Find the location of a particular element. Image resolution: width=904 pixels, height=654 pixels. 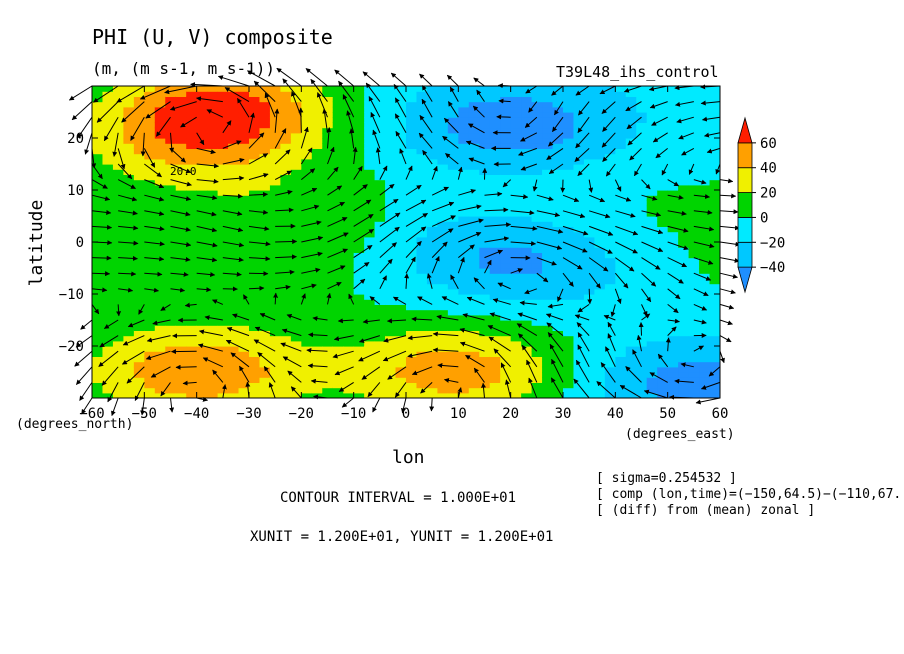

x-tick-label: −40 is located at coordinates (196, 414).